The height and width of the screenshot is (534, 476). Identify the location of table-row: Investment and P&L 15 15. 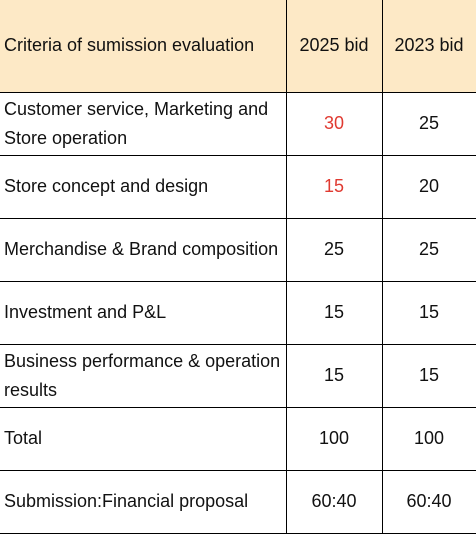
(238, 312).